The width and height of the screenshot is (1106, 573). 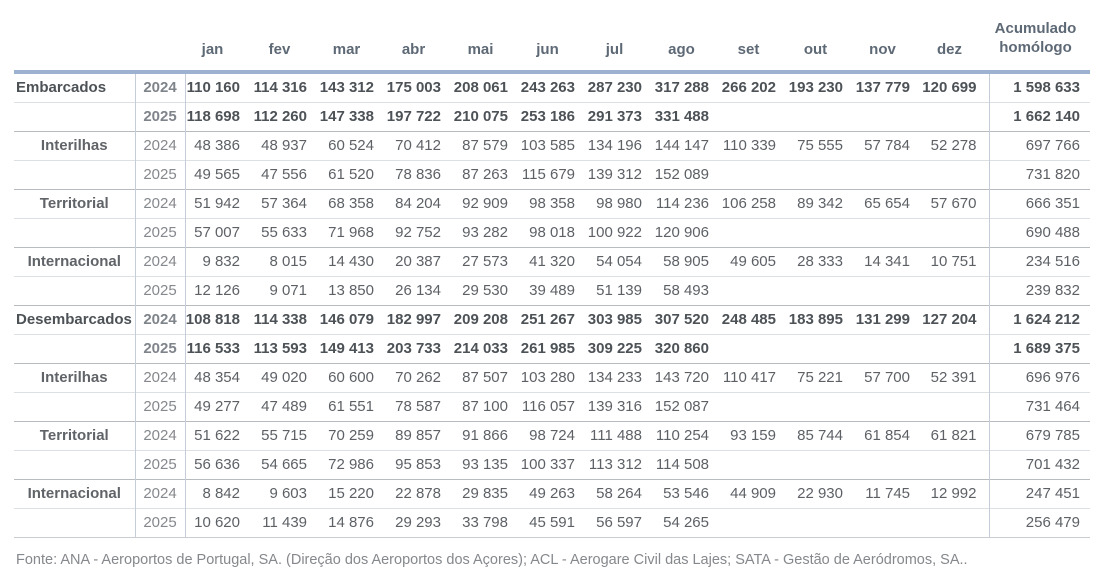 What do you see at coordinates (620, 522) in the screenshot?
I see `value-cell-jul: 56 597` at bounding box center [620, 522].